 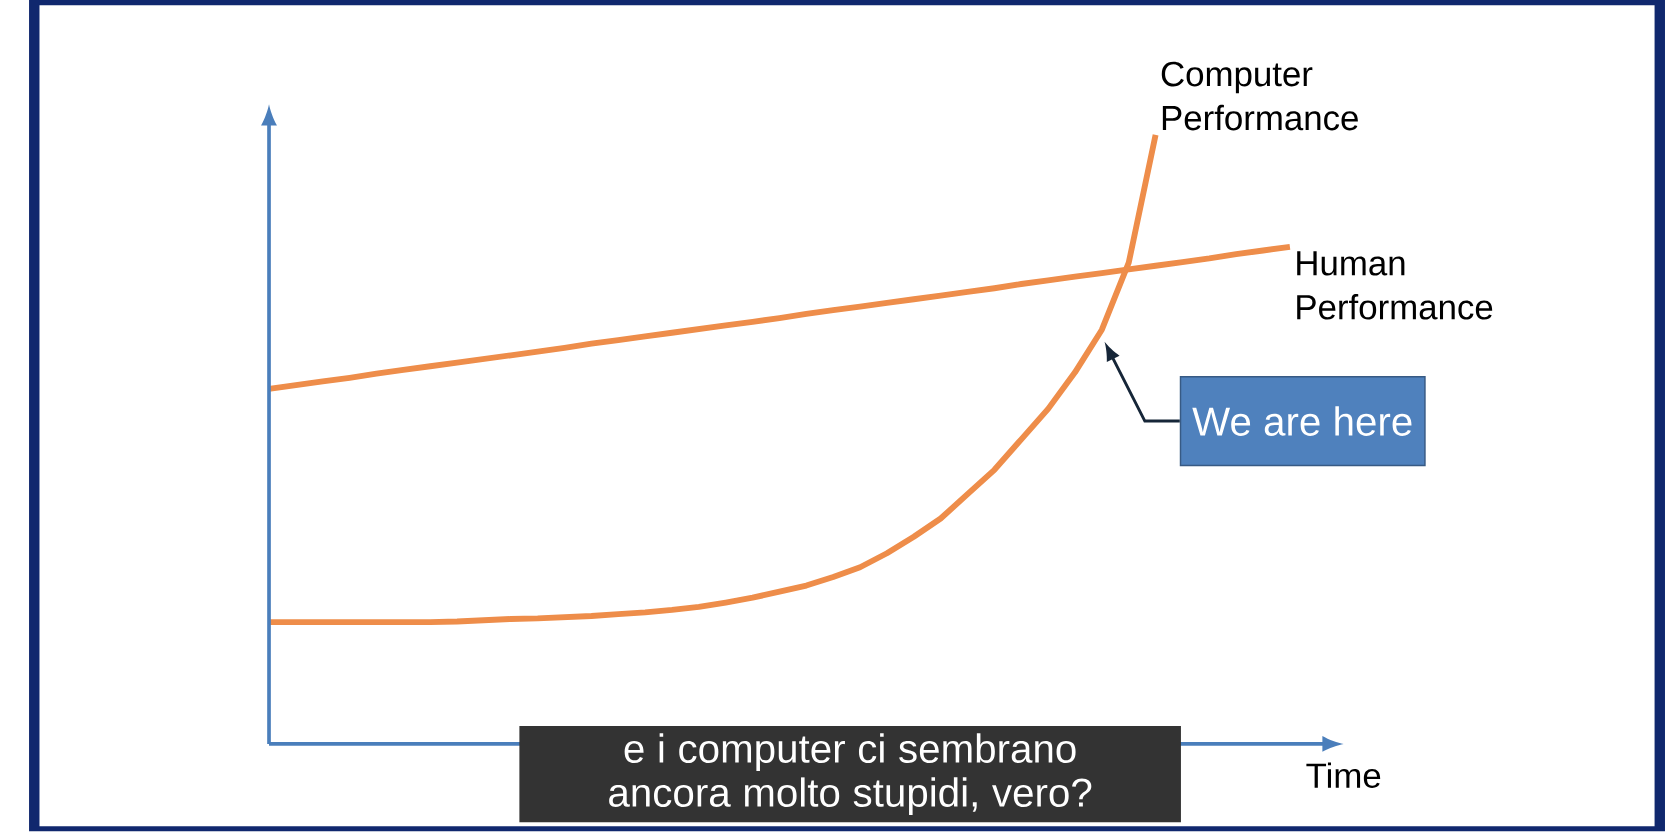 What do you see at coordinates (1343, 775) in the screenshot?
I see `x-axis-title: Time` at bounding box center [1343, 775].